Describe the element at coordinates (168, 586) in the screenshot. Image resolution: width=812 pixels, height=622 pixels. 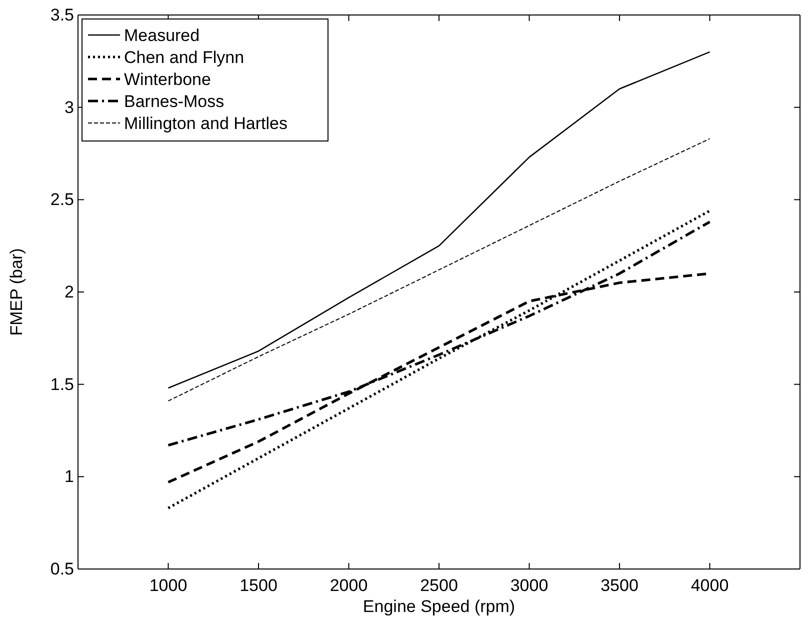
I see `x-tick-label: 1000` at that location.